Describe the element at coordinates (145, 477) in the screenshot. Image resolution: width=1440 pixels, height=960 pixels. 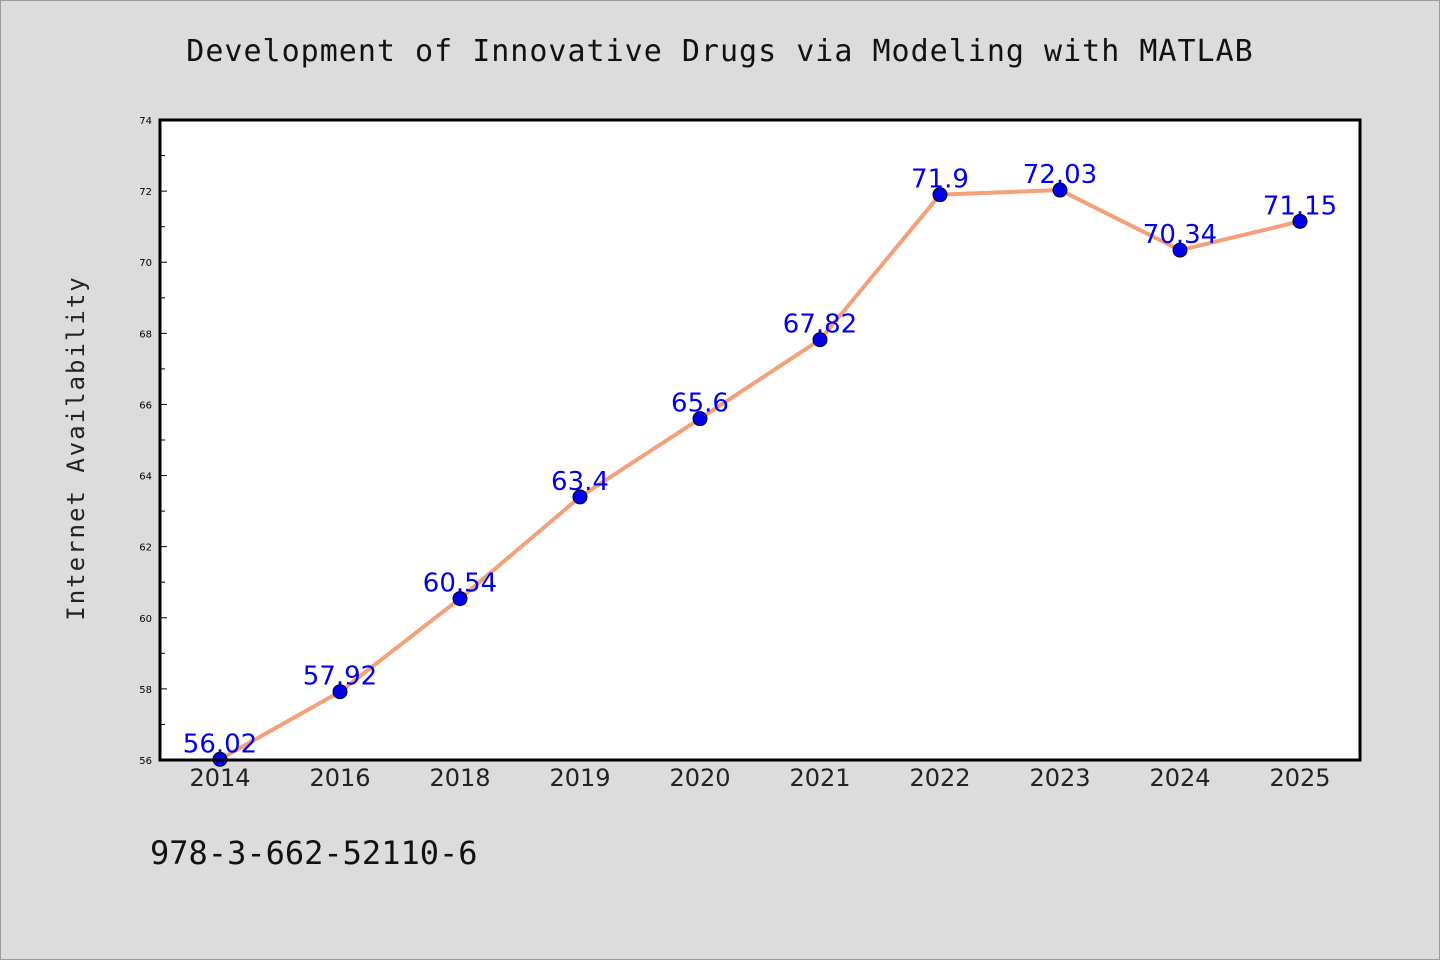
I see `y-tick-label: 64` at that location.